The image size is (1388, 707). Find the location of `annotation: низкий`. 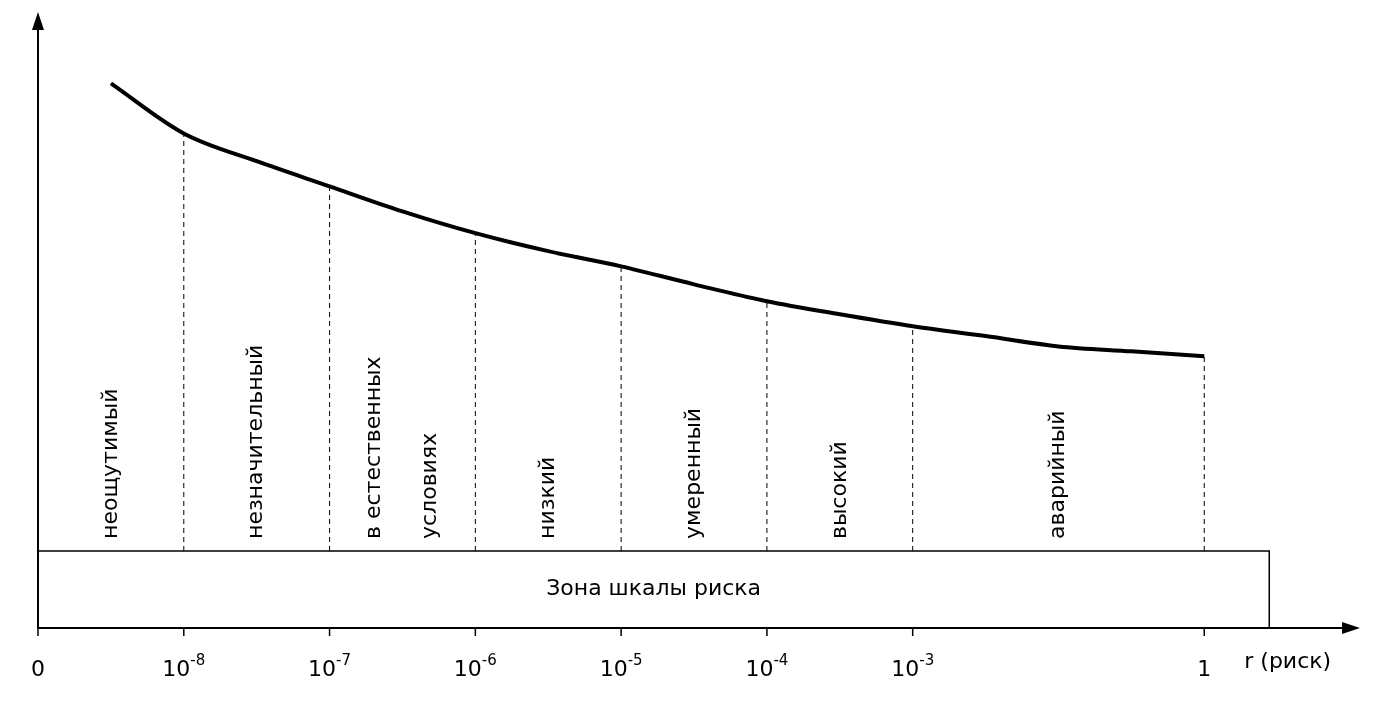

annotation: низкий is located at coordinates (546, 497).